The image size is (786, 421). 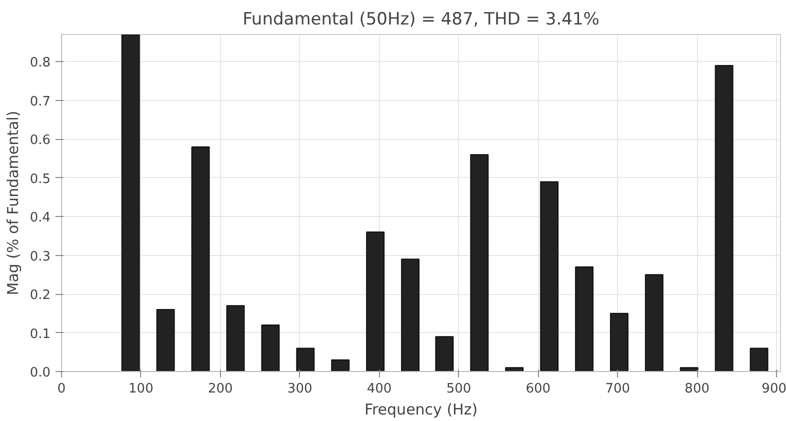 What do you see at coordinates (421, 409) in the screenshot?
I see `x-axis-title: Frequency (Hz)` at bounding box center [421, 409].